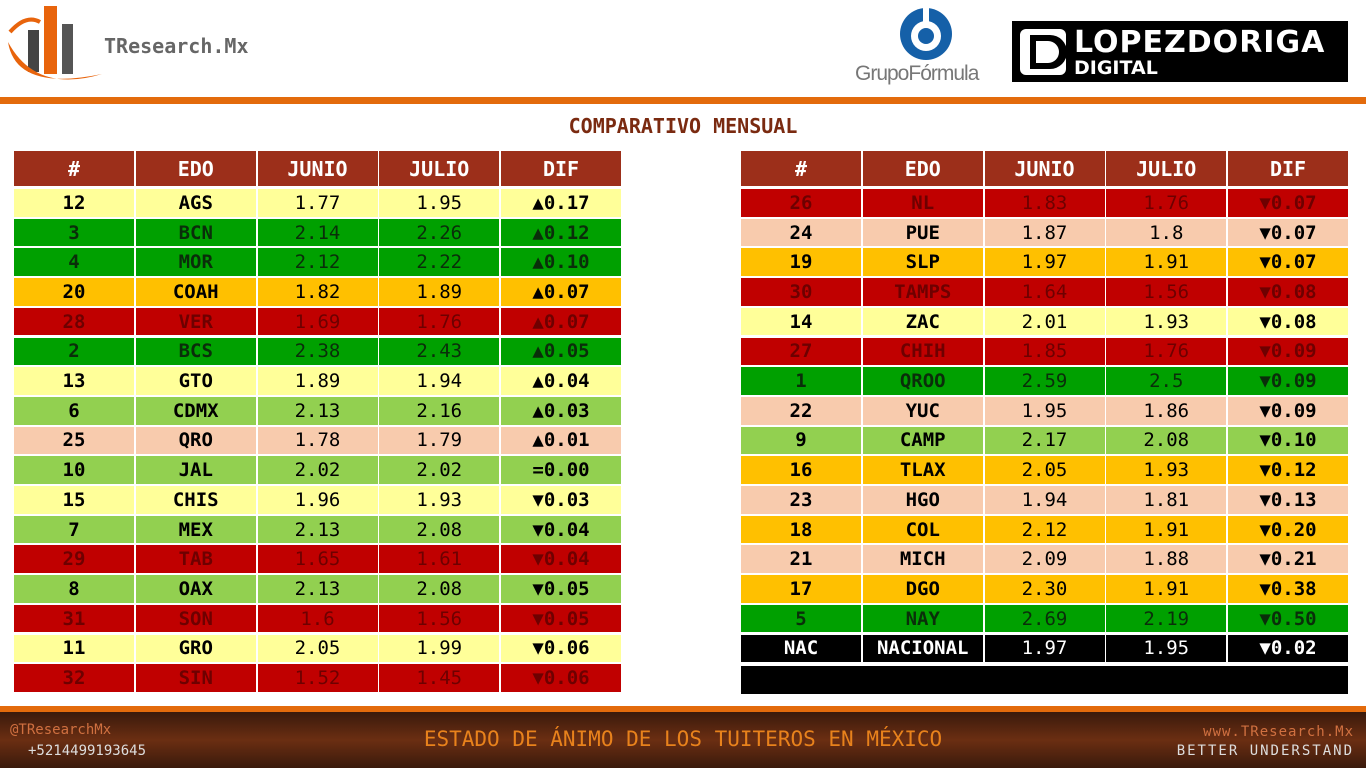 Image resolution: width=1366 pixels, height=768 pixels. I want to click on table-cell: 2.02, so click(317, 470).